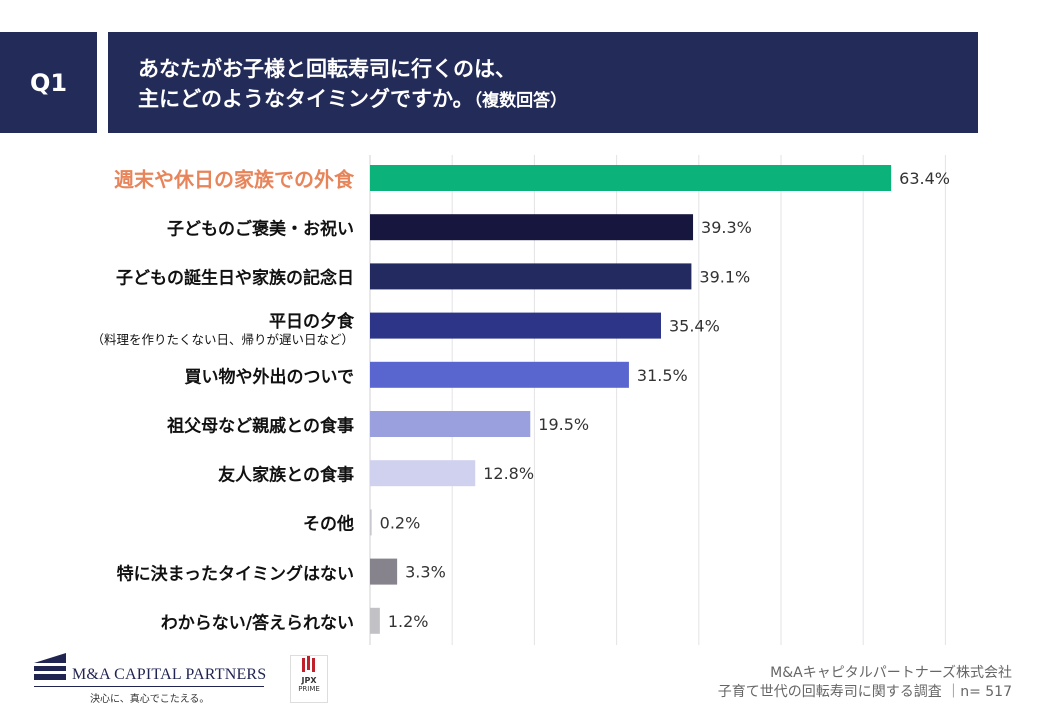 The width and height of the screenshot is (1040, 720). I want to click on category-text: 子どもの誕生日や家族の記念日, so click(235, 278).